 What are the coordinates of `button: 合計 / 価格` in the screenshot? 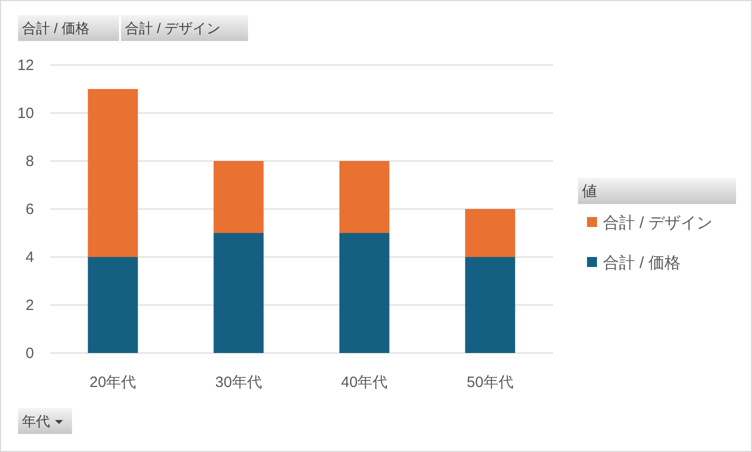 It's located at (68, 28).